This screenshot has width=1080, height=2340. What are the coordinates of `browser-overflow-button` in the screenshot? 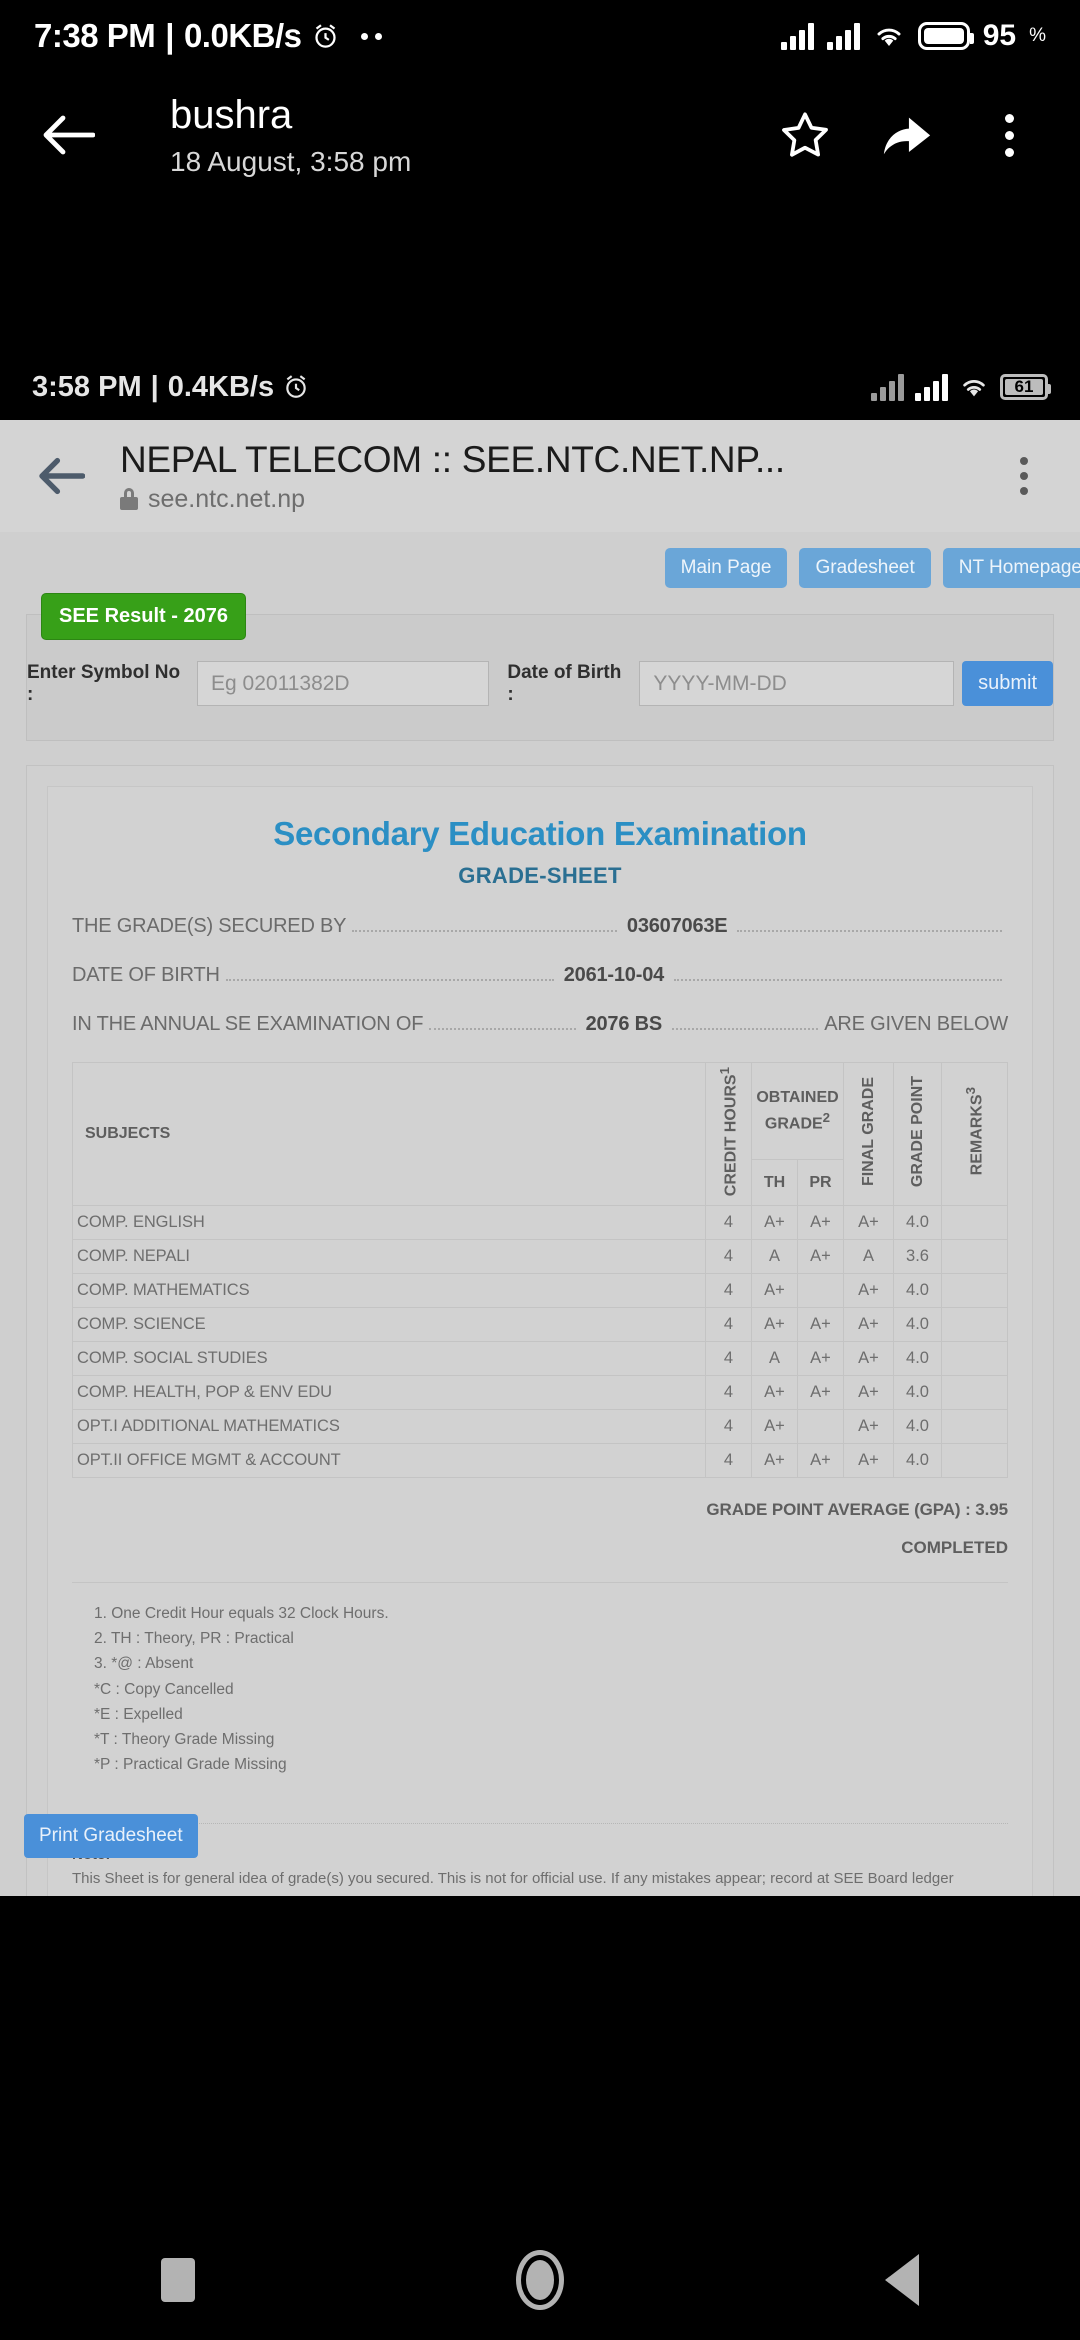 It's located at (1024, 476).